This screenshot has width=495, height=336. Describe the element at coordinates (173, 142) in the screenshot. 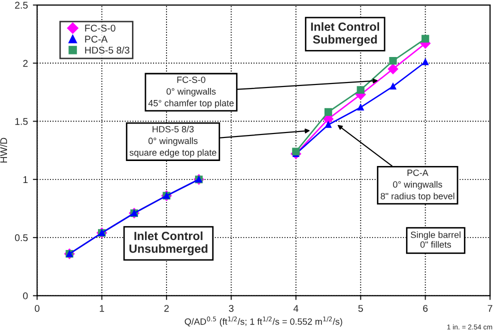

I see `annotation: HDS-5 8/3 0° wingwalls square edge top plate` at that location.